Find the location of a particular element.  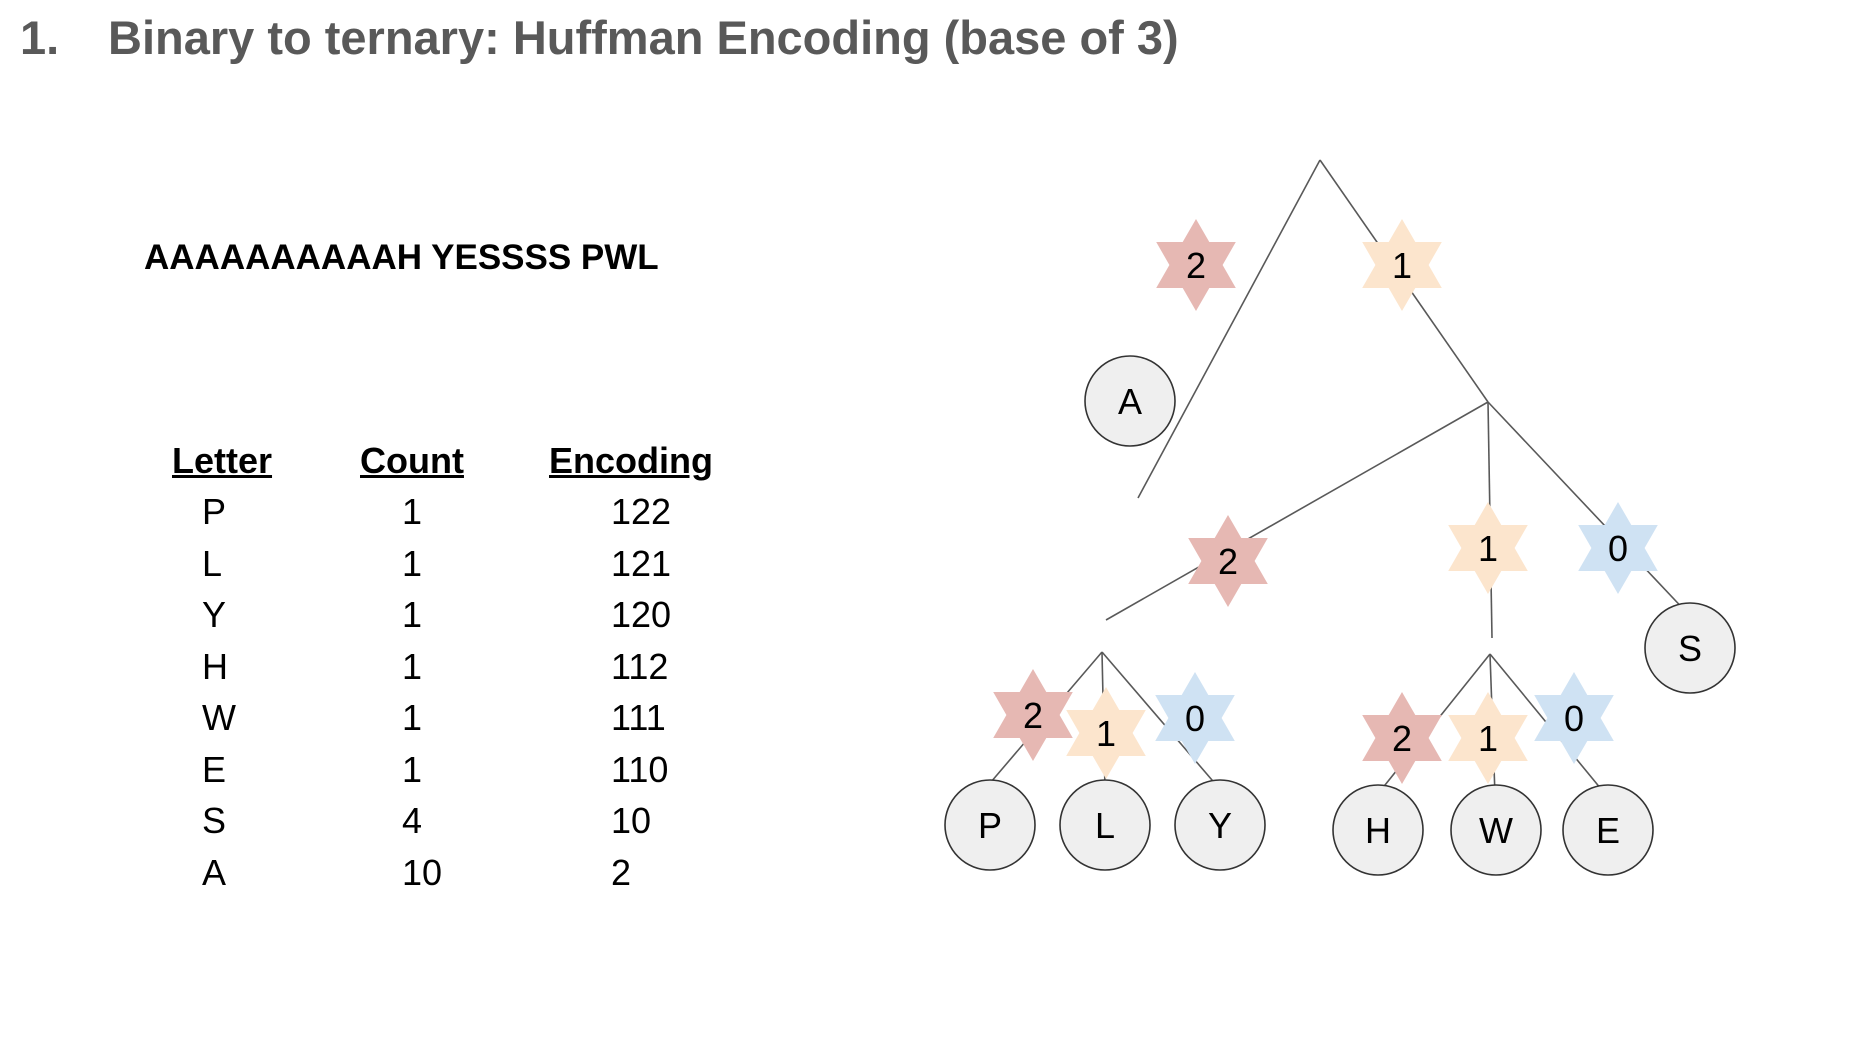

encoding-cell: 110 is located at coordinates (640, 769).